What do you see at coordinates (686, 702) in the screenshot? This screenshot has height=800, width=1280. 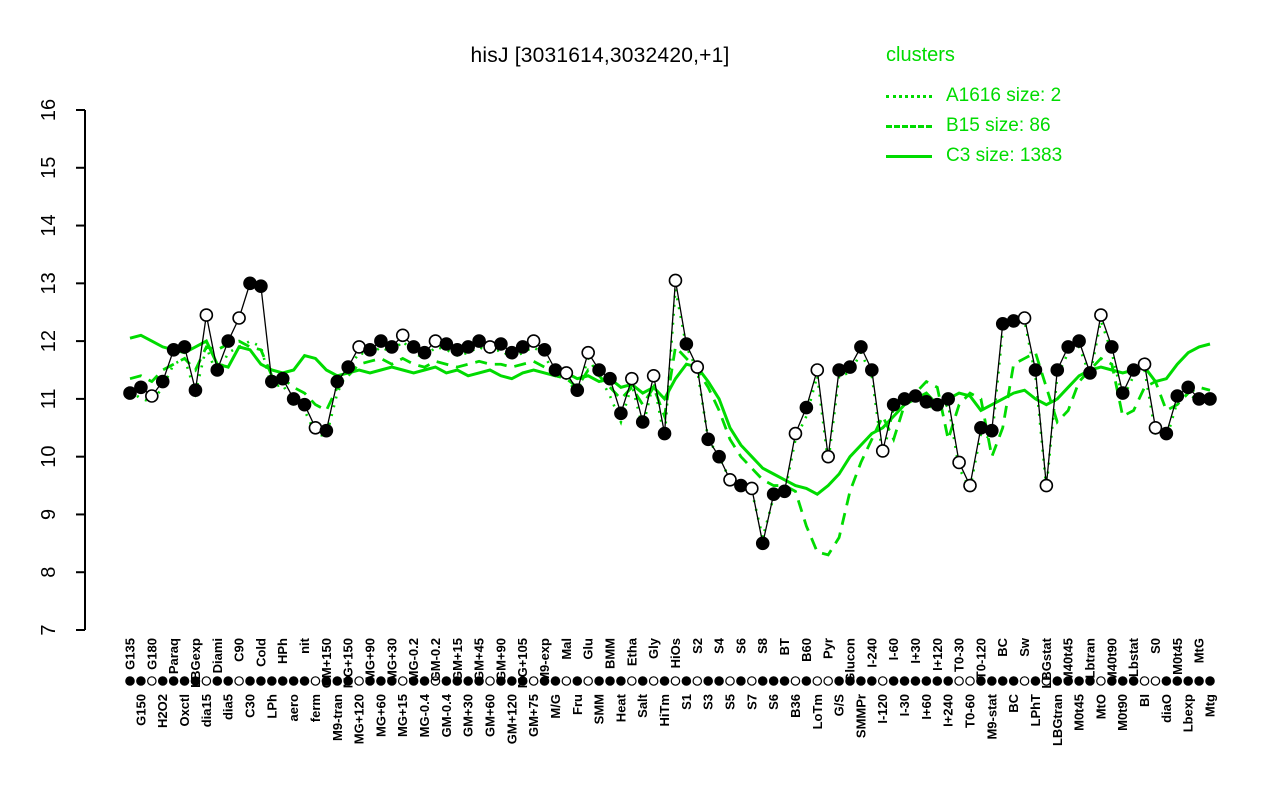 I see `x-category-label: S1` at bounding box center [686, 702].